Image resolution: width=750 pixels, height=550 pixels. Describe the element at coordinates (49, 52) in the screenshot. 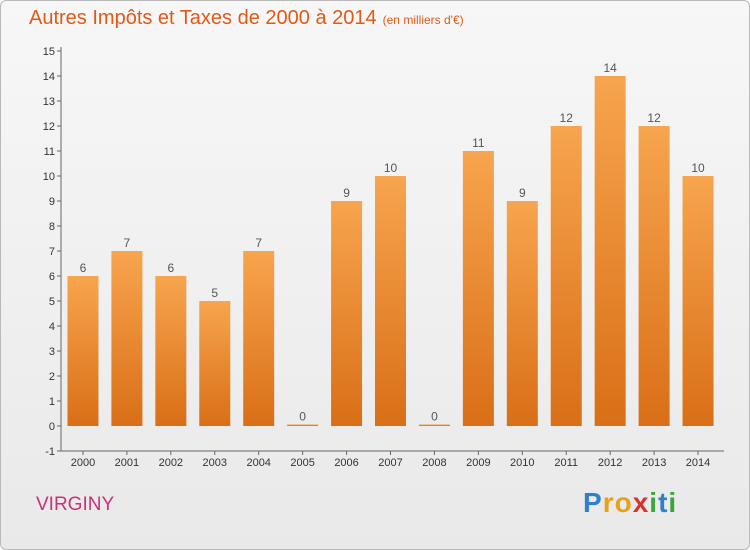

I see `y-tick-label: 15` at that location.